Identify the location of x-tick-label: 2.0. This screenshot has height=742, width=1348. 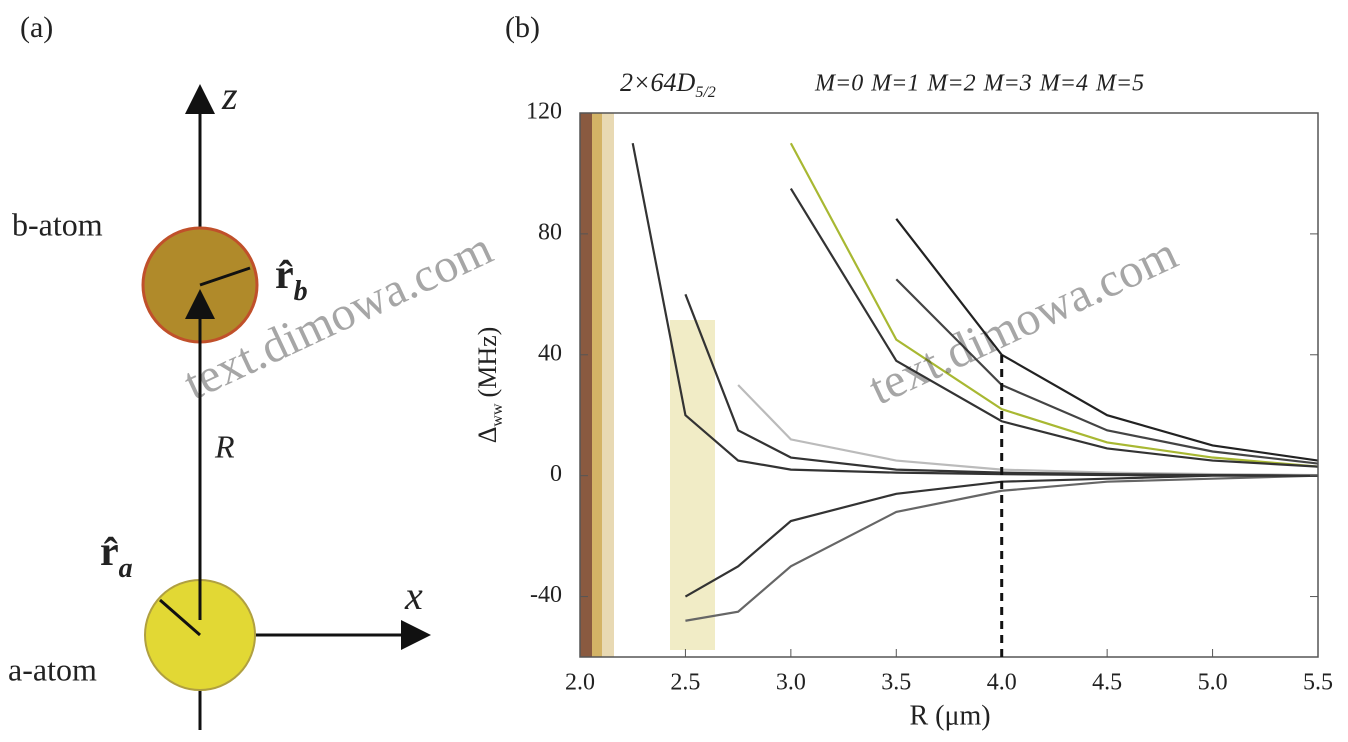
(580, 683).